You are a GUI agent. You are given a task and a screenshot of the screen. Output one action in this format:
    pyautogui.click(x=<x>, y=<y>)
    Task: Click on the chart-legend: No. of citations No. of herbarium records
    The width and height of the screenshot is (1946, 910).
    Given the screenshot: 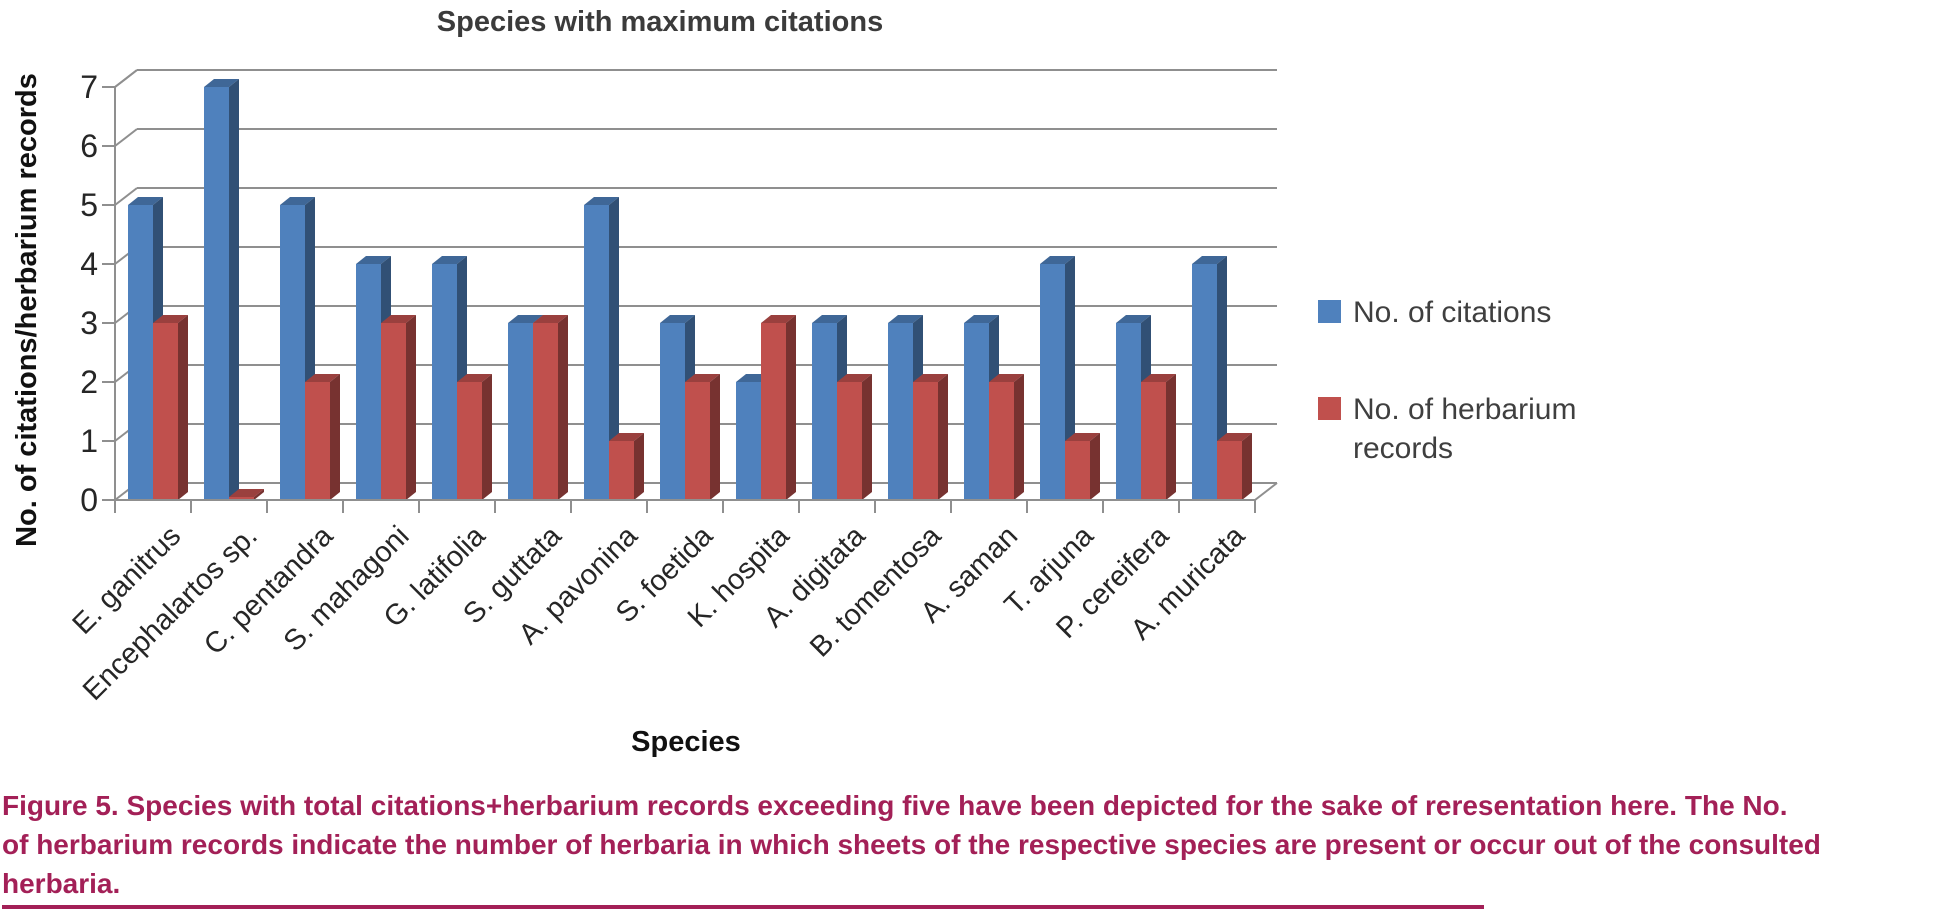 What is the action you would take?
    pyautogui.click(x=1460, y=380)
    